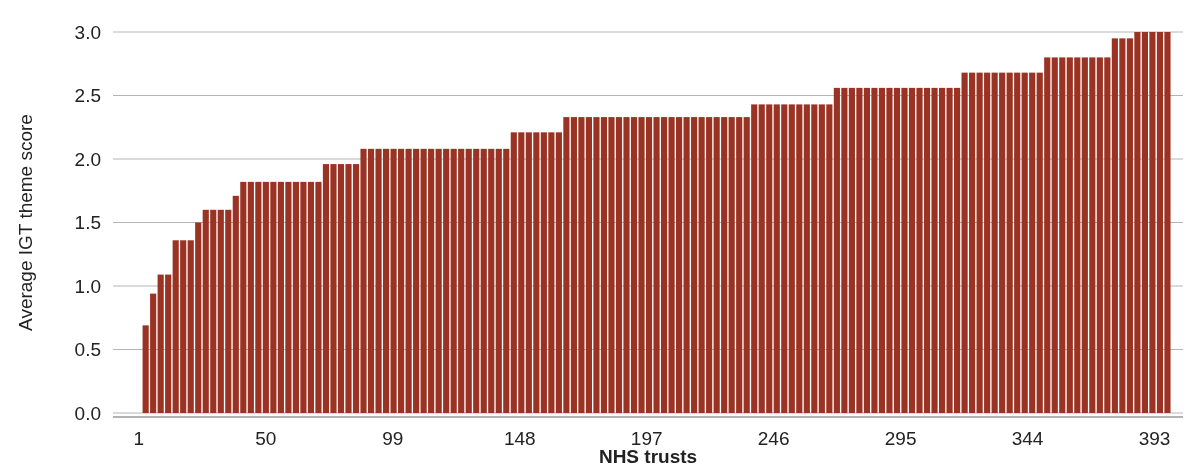 This screenshot has height=473, width=1199. I want to click on x-tick-label: 99, so click(393, 438).